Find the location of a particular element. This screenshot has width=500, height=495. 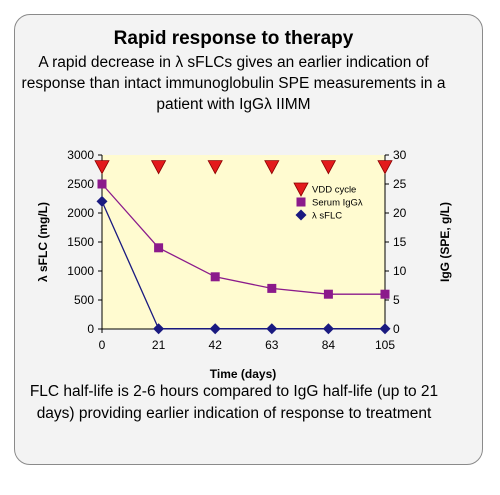

legend-label-1: Serum IgGλ is located at coordinates (337, 203).